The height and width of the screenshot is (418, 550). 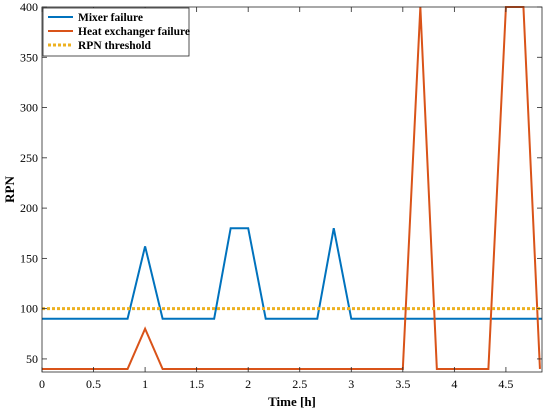 I want to click on x-tick-label: 4, so click(x=454, y=384).